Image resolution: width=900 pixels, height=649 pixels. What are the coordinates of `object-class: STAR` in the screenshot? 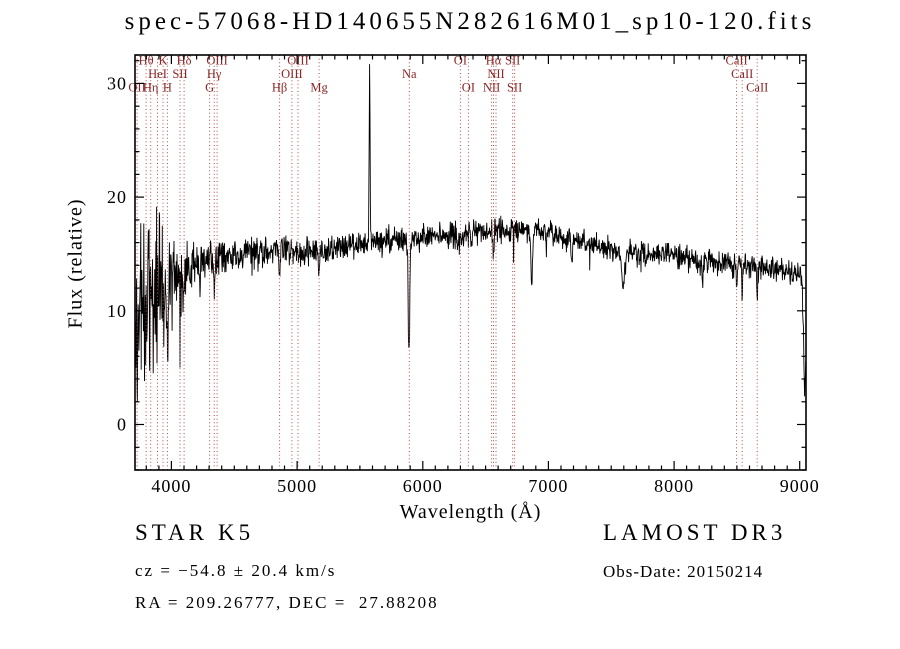 It's located at (171, 532).